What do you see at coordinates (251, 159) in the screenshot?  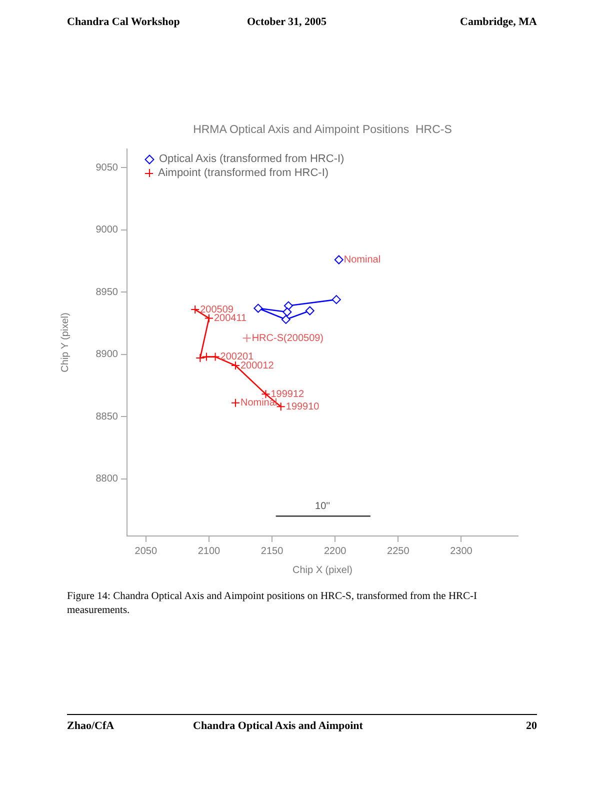 I see `legend-label: Optical Axis (transformed from HRC-I)` at bounding box center [251, 159].